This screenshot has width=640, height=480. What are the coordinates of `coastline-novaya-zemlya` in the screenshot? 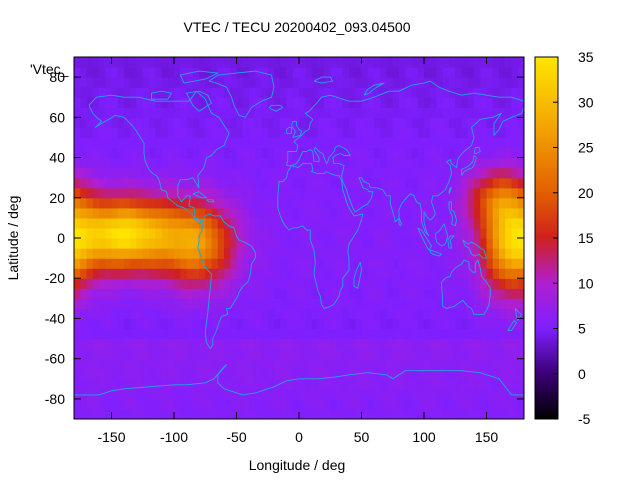 It's located at (374, 89).